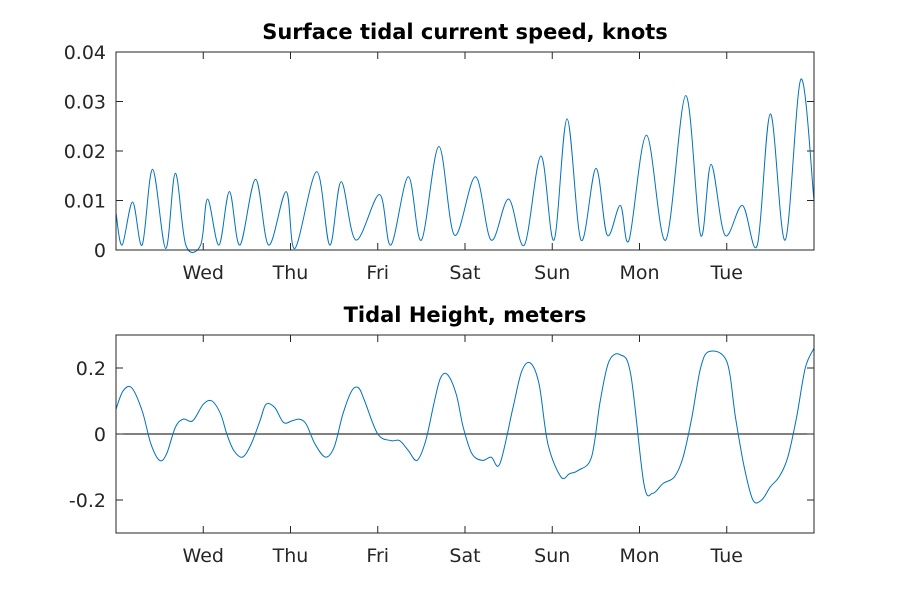 This screenshot has height=600, width=900. What do you see at coordinates (91, 369) in the screenshot?
I see `y-tick-label: 0.2` at bounding box center [91, 369].